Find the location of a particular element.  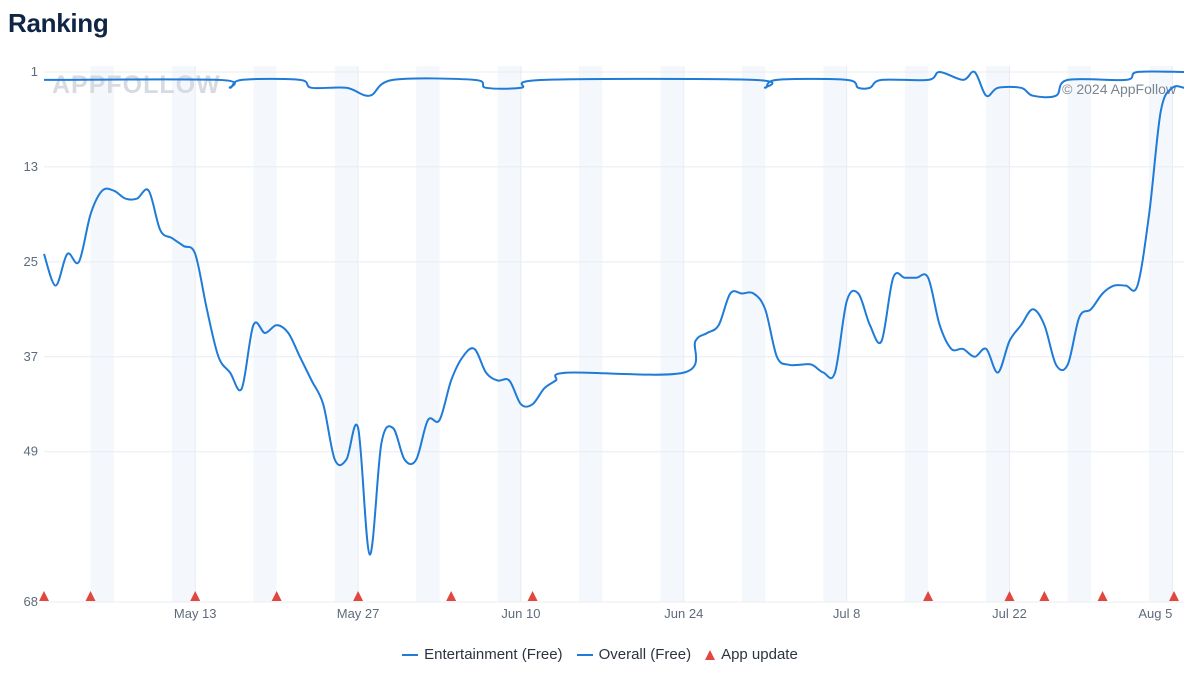

x-tick-label: Aug 5 is located at coordinates (1155, 613).